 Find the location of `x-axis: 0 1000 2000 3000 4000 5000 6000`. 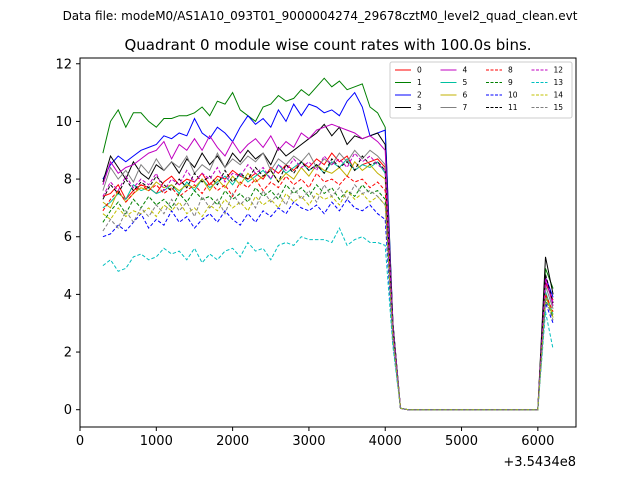

x-axis: 0 1000 2000 3000 4000 5000 6000 is located at coordinates (315, 438).